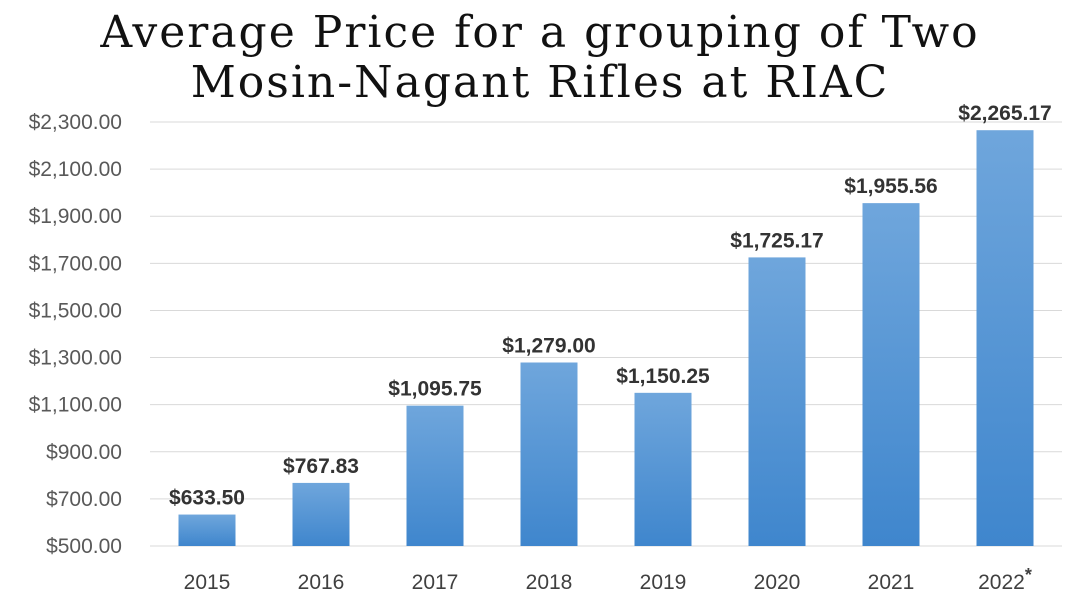 Image resolution: width=1080 pixels, height=608 pixels. What do you see at coordinates (540, 32) in the screenshot?
I see `chart-title-line-1: Average Price for a grouping of Two` at bounding box center [540, 32].